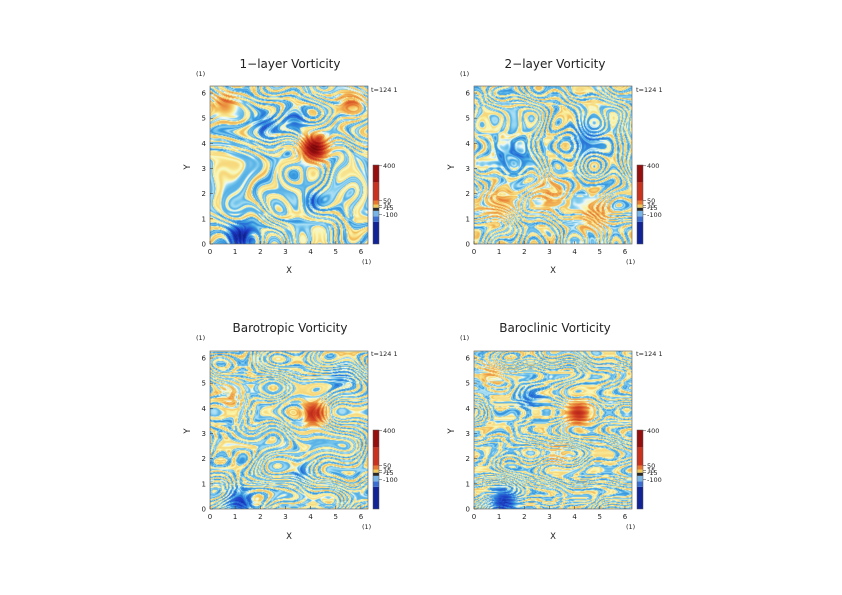 The width and height of the screenshot is (842, 595). I want to click on x-tick-label: 2, so click(260, 252).